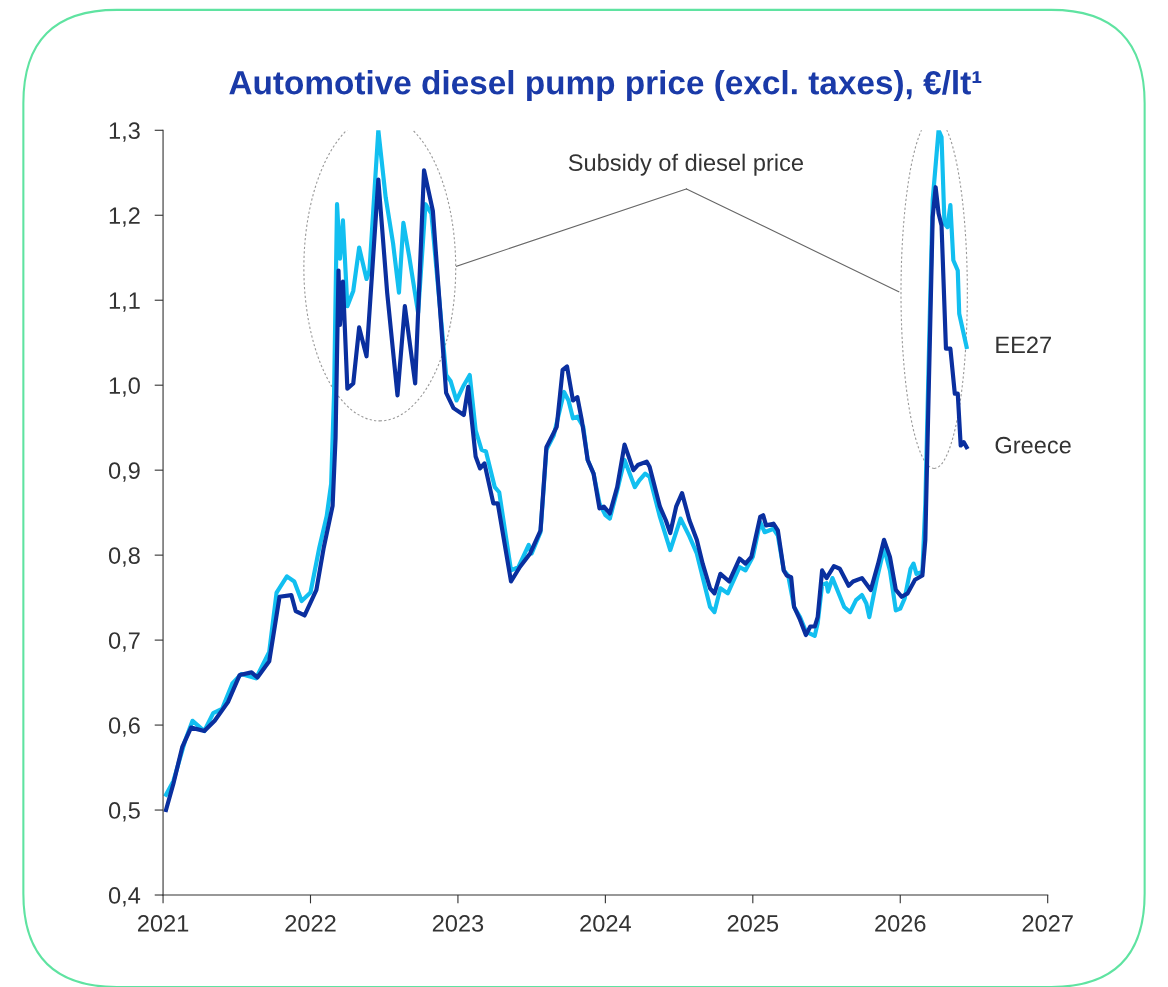 This screenshot has width=1168, height=987. What do you see at coordinates (124, 897) in the screenshot?
I see `y-tick-label: 0,4` at bounding box center [124, 897].